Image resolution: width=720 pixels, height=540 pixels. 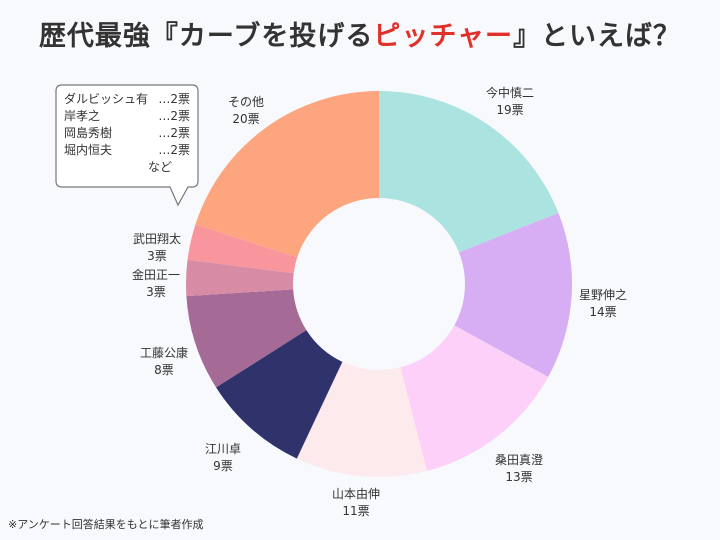 I want to click on callout-name: 岡島秀樹, so click(x=88, y=132).